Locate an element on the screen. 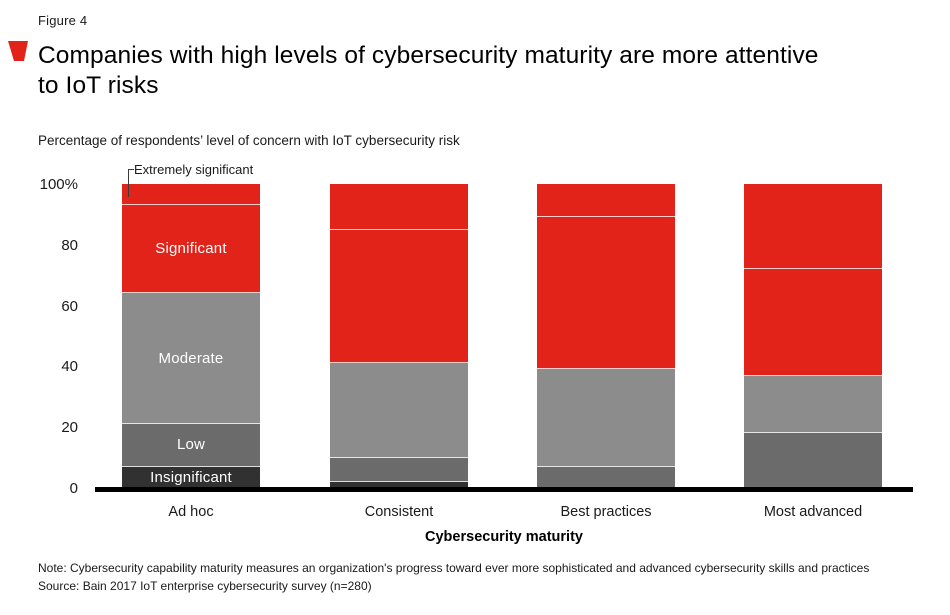 Image resolution: width=950 pixels, height=615 pixels. segment-label-low: Low is located at coordinates (191, 445).